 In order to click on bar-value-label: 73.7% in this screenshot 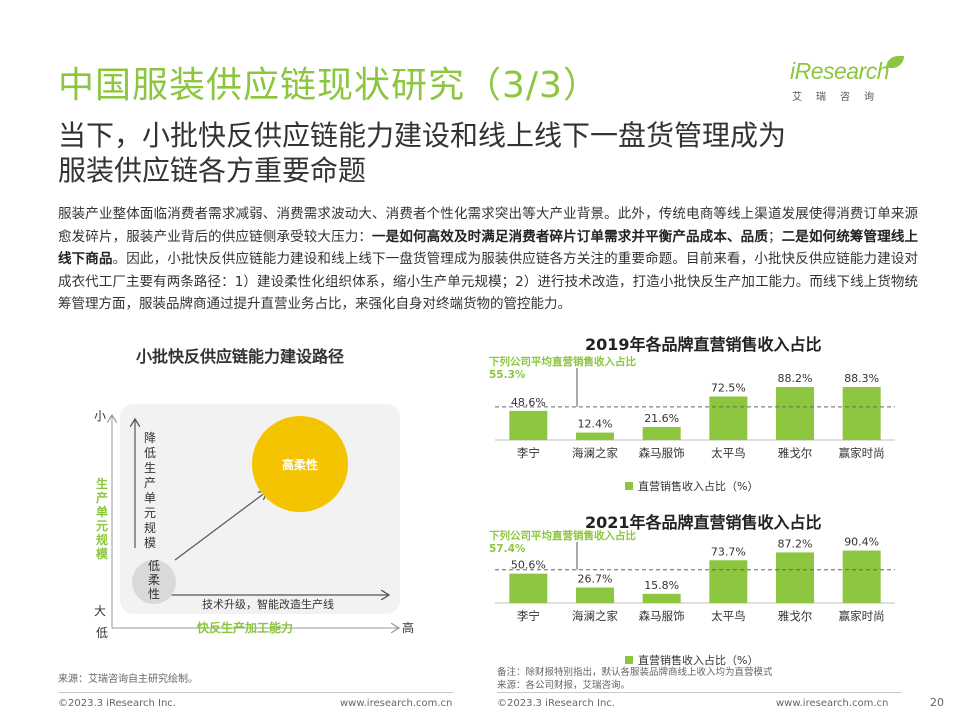, I will do `click(728, 551)`.